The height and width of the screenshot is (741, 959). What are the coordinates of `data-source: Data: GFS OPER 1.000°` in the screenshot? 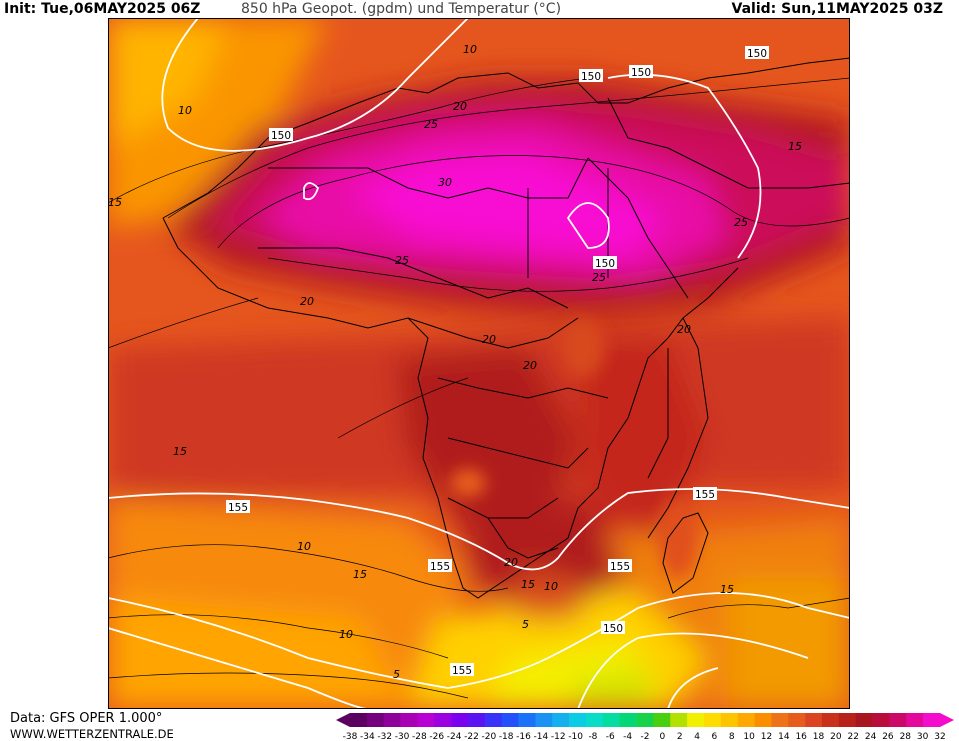 It's located at (86, 718).